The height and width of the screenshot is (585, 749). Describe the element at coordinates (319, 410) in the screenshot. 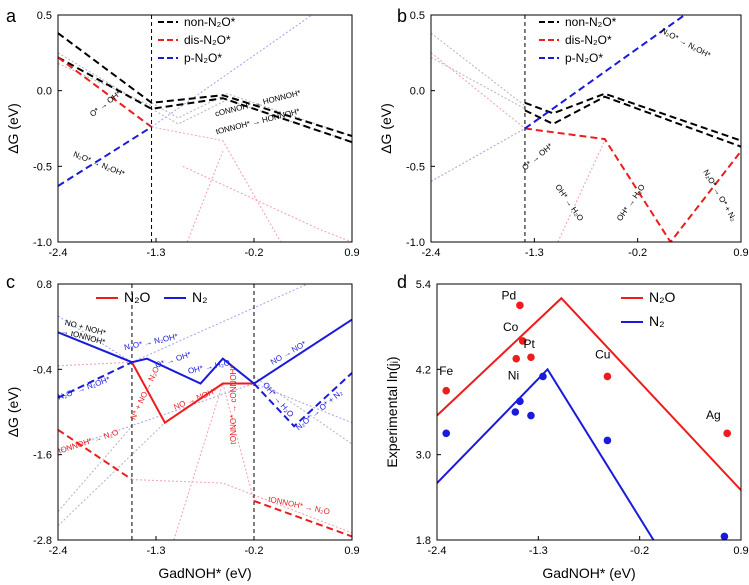

I see `annotation-n2o-o-n2: N₂O* → O* + N₂` at that location.